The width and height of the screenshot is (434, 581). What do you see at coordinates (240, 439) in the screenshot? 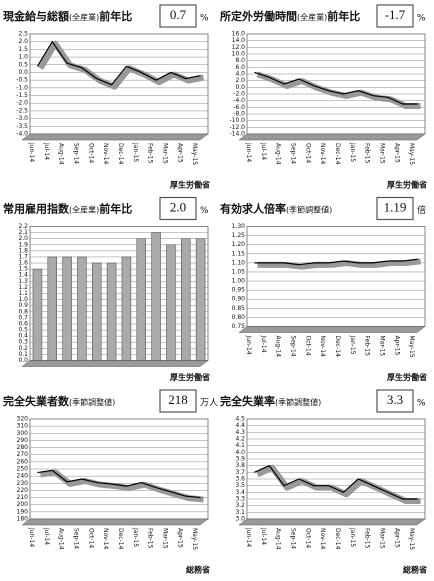
I see `y-tick-label: 4.2` at bounding box center [240, 439].